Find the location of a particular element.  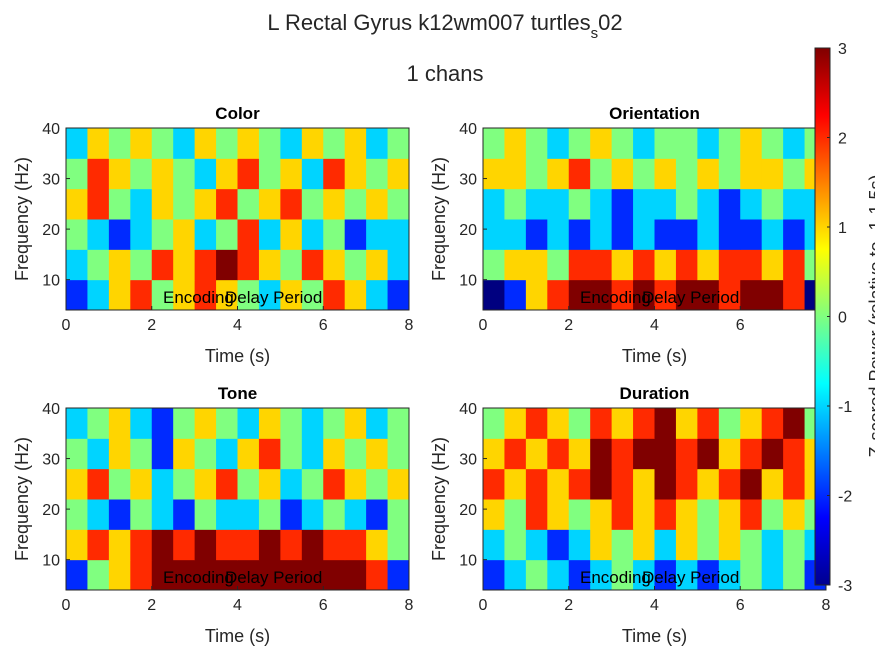

x-tick-label: 0 is located at coordinates (483, 605).